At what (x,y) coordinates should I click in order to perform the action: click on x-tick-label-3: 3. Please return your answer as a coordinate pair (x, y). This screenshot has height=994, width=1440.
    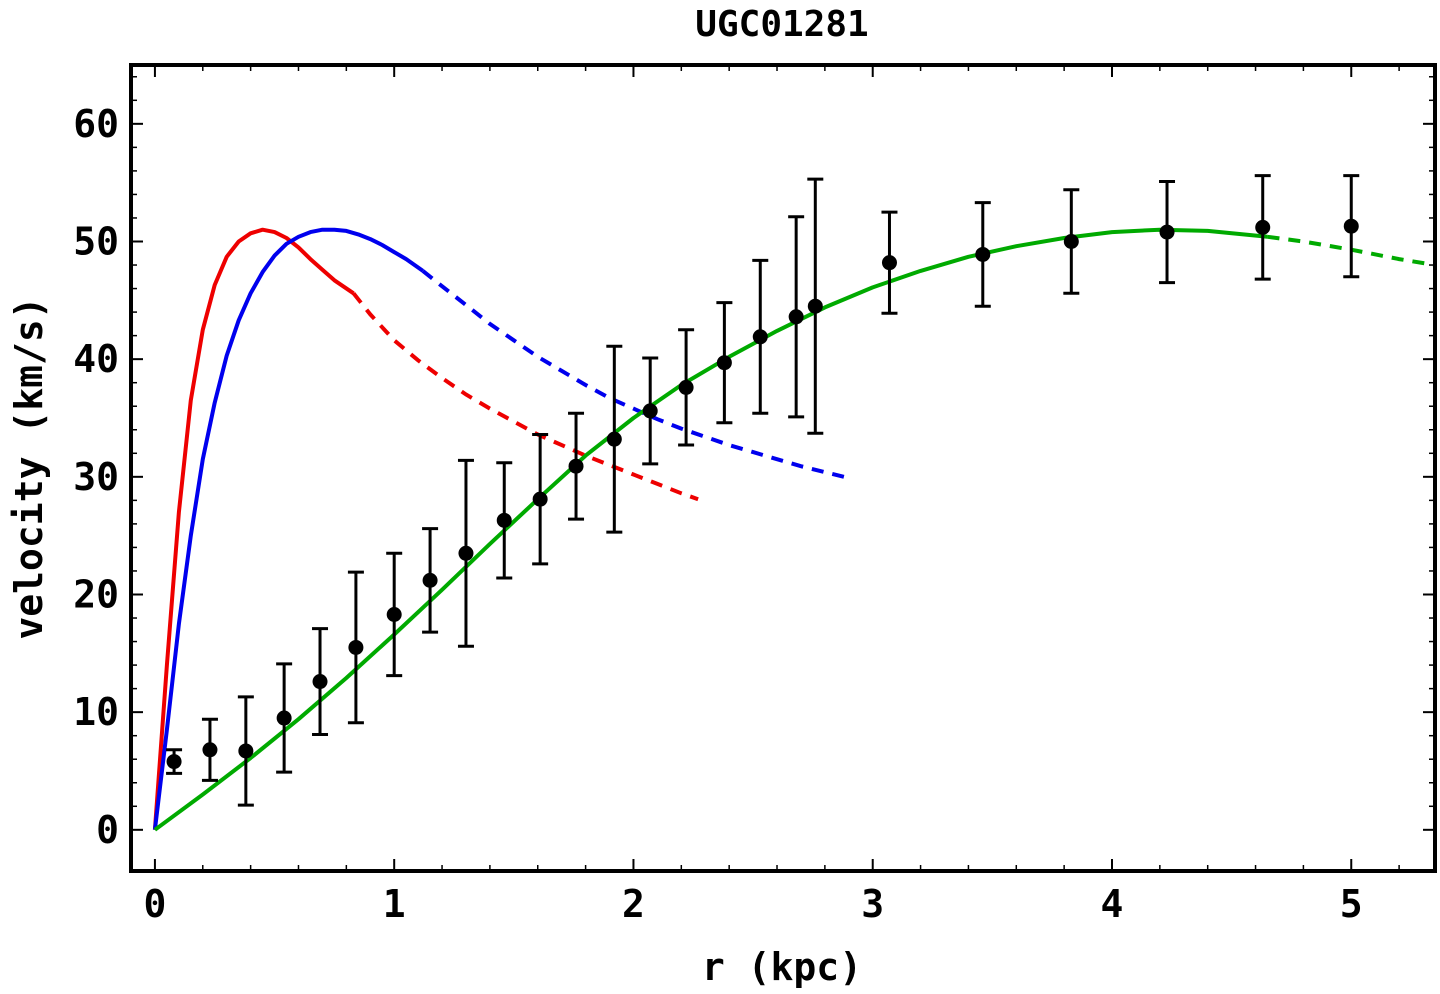
    Looking at the image, I should click on (872, 904).